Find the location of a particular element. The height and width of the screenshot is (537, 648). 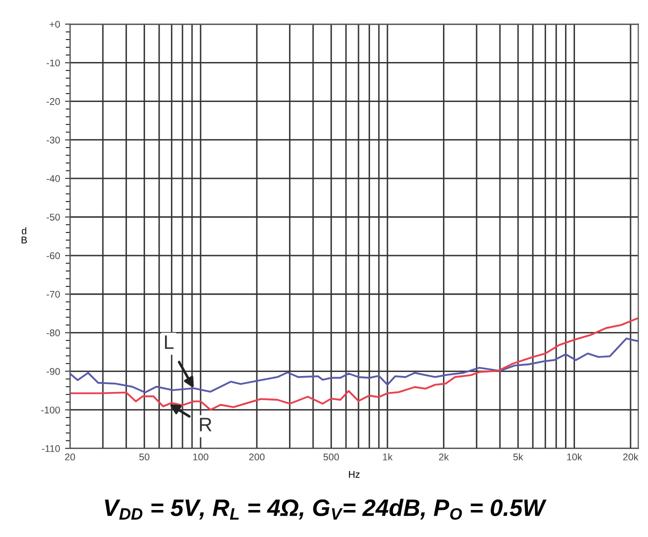

y-tick-label: -30 is located at coordinates (53, 140).